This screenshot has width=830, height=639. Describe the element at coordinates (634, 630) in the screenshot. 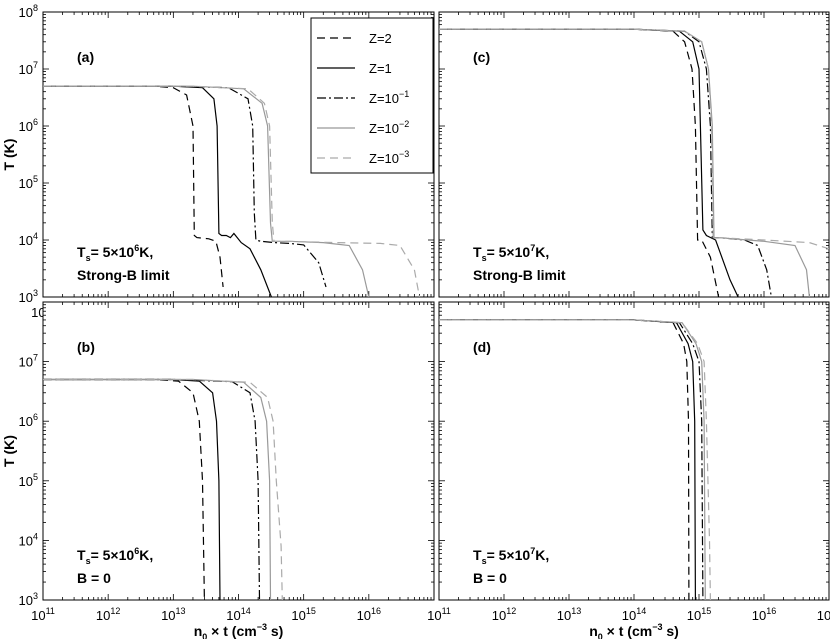

I see `panel-d-xlabel: n0 × t (cm−3 s)` at that location.